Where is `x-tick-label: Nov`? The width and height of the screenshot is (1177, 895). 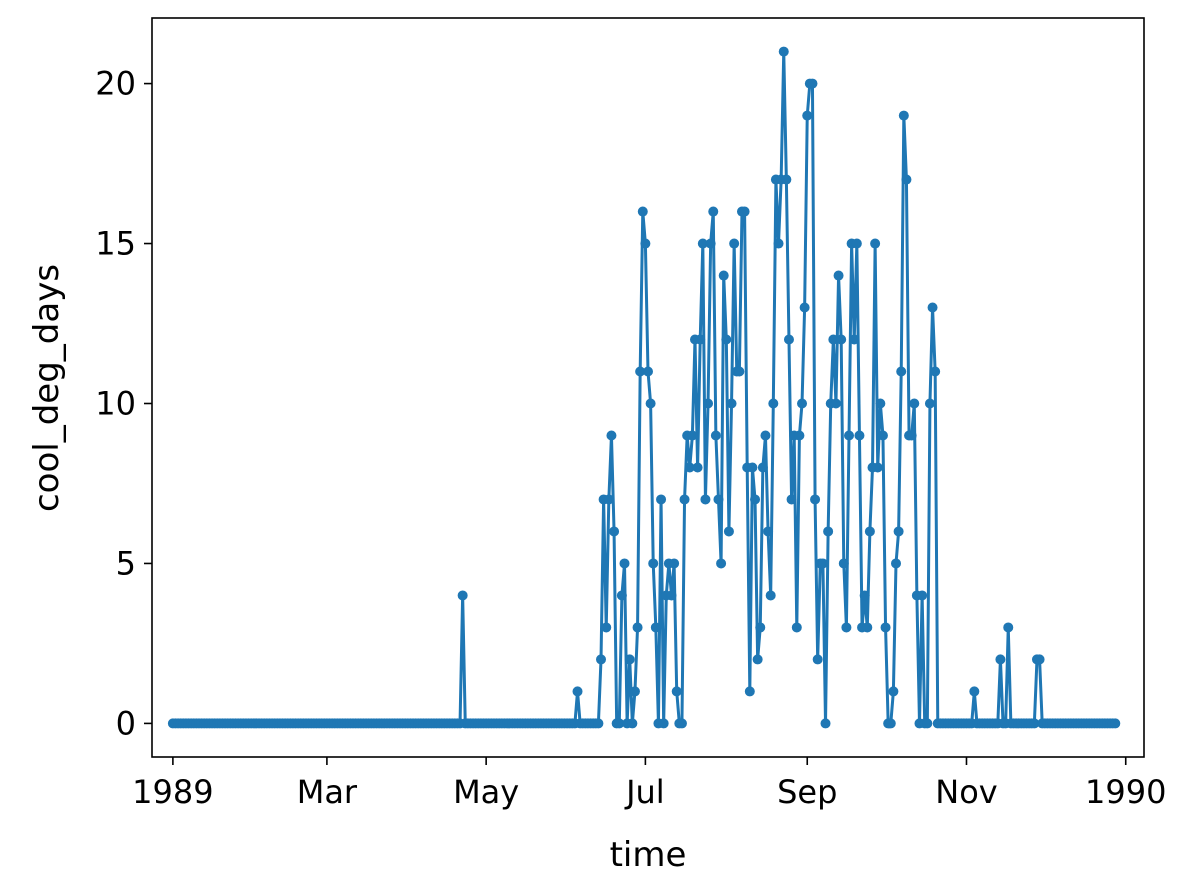
x-tick-label: Nov is located at coordinates (966, 792).